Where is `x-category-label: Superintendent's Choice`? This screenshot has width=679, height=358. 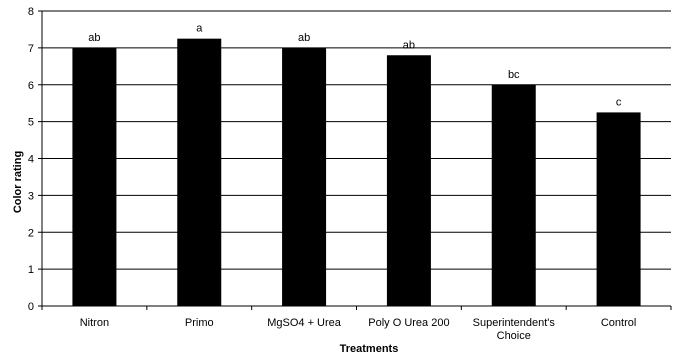 x-category-label: Superintendent's Choice is located at coordinates (514, 329).